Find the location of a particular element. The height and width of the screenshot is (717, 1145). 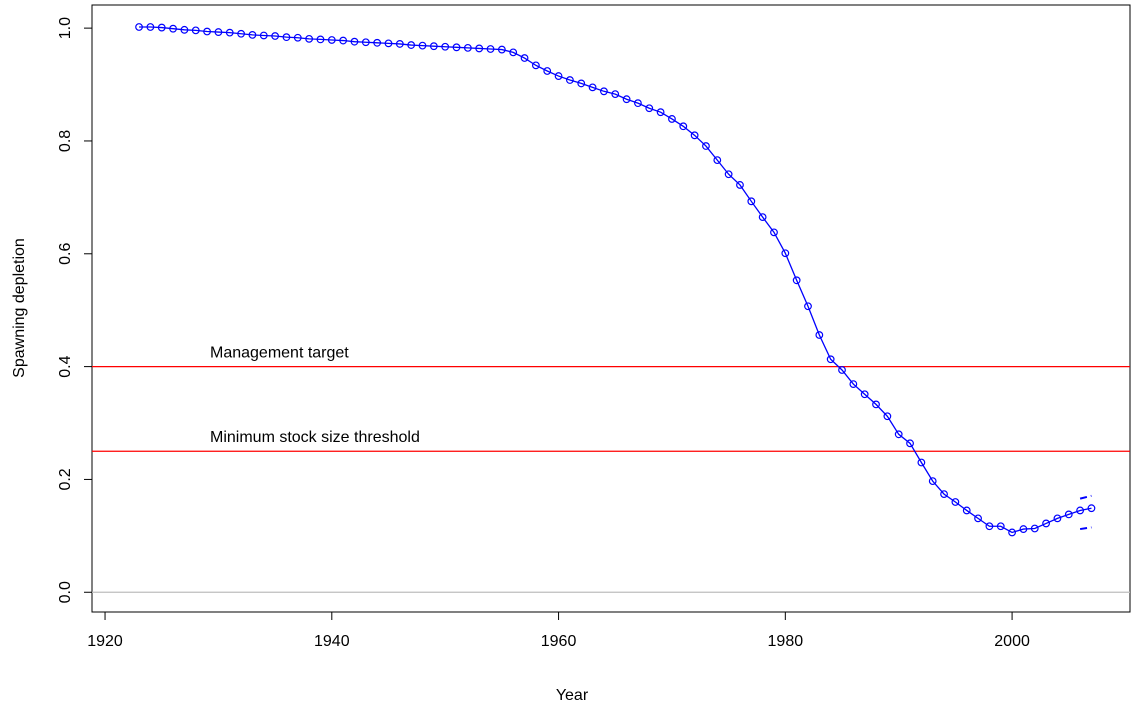

y-tick-label: 0.6 is located at coordinates (65, 254).